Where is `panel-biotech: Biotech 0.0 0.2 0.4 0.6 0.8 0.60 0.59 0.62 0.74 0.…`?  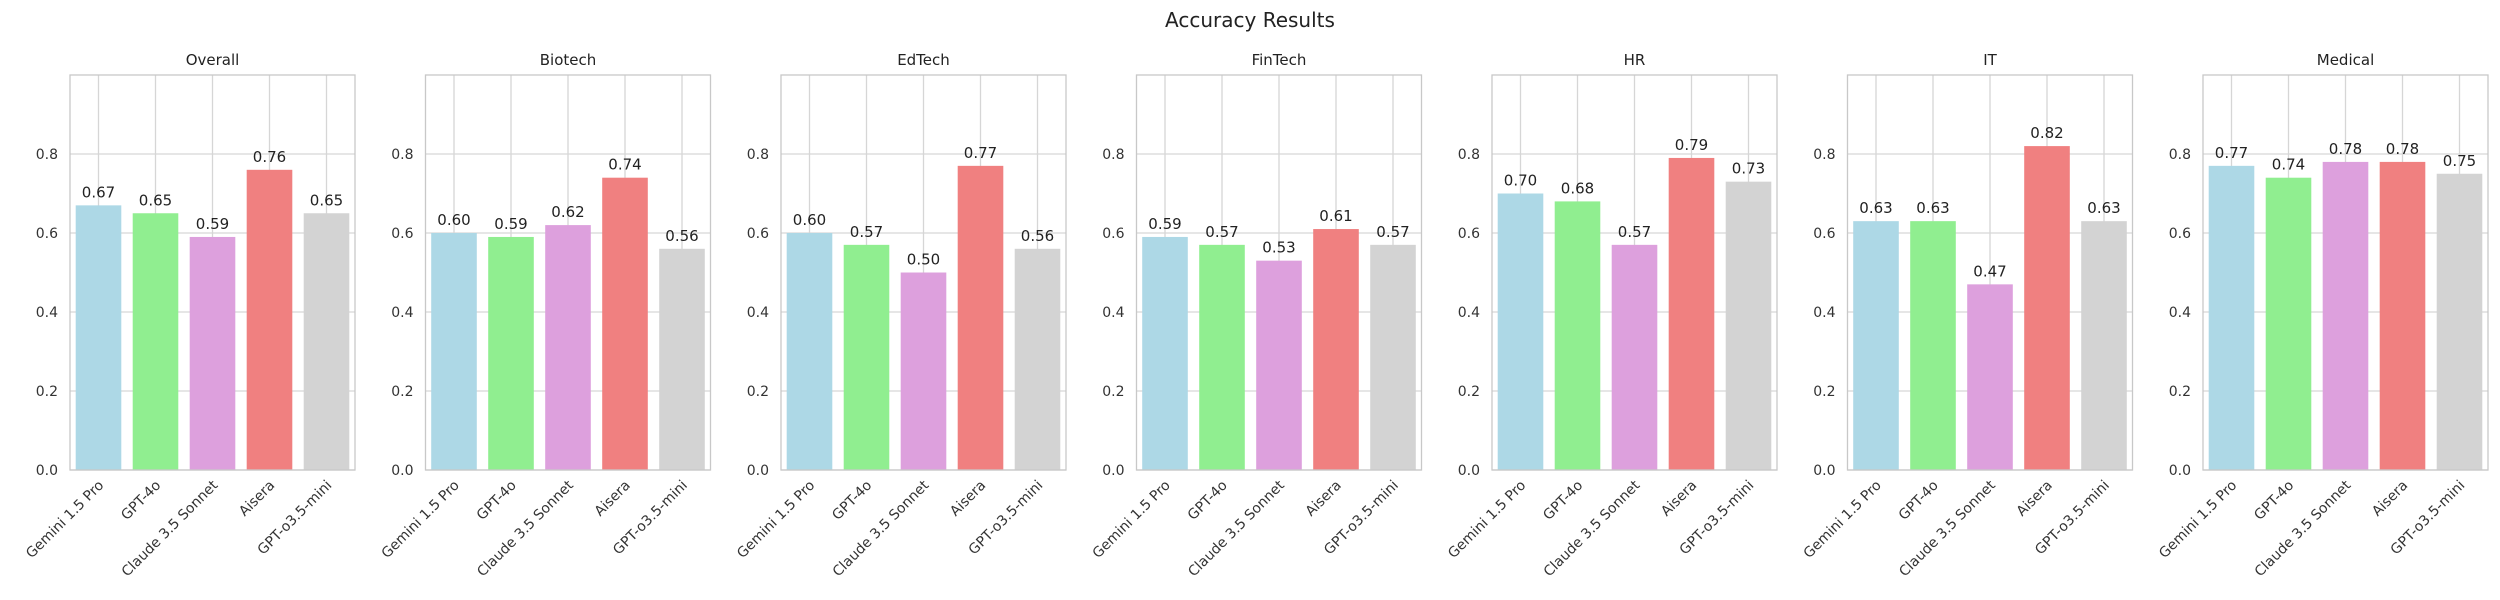
panel-biotech: Biotech 0.0 0.2 0.4 0.6 0.8 0.60 0.59 0.62 0.74 0.… is located at coordinates (545, 315).